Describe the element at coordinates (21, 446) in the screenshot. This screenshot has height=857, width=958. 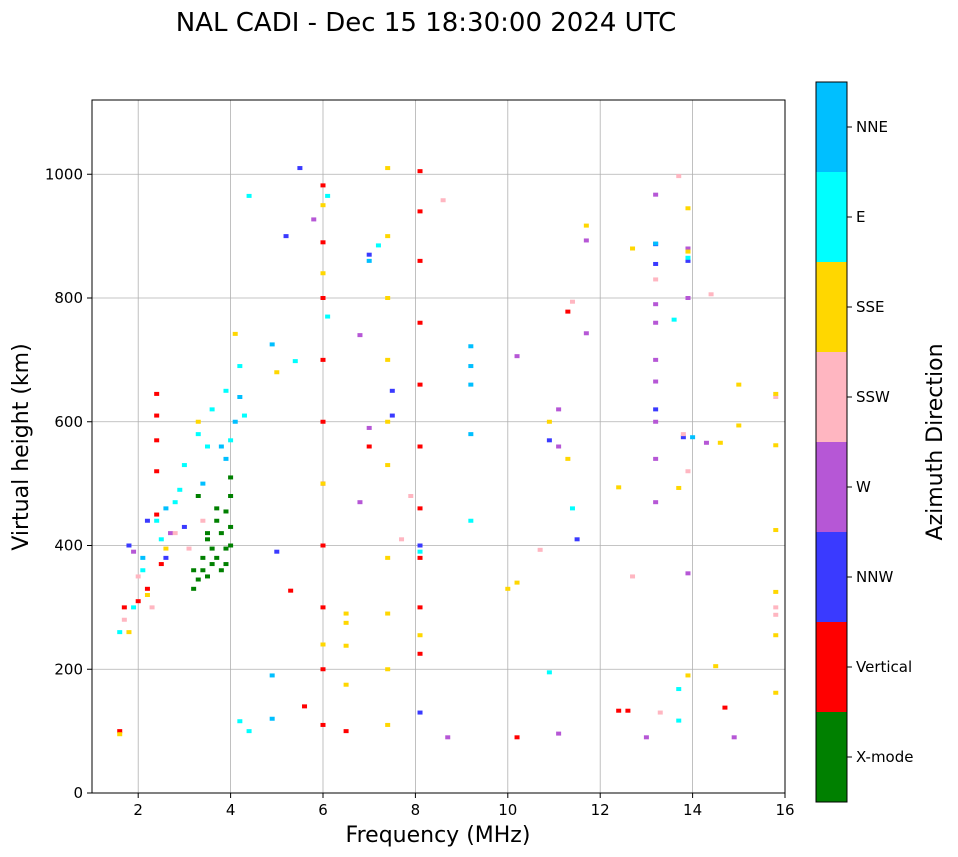
I see `y-axis-label: Virtual height (km)` at that location.